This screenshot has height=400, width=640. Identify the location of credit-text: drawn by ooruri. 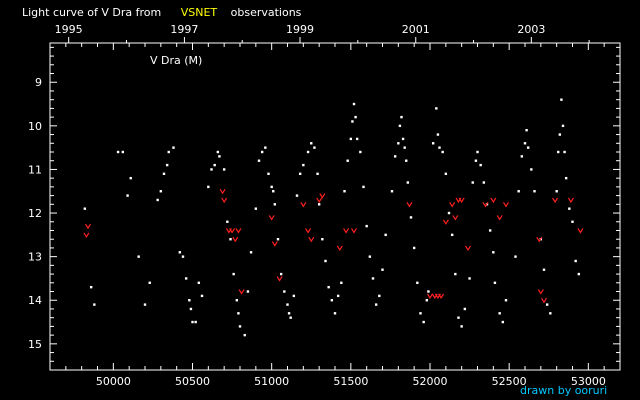
(563, 390).